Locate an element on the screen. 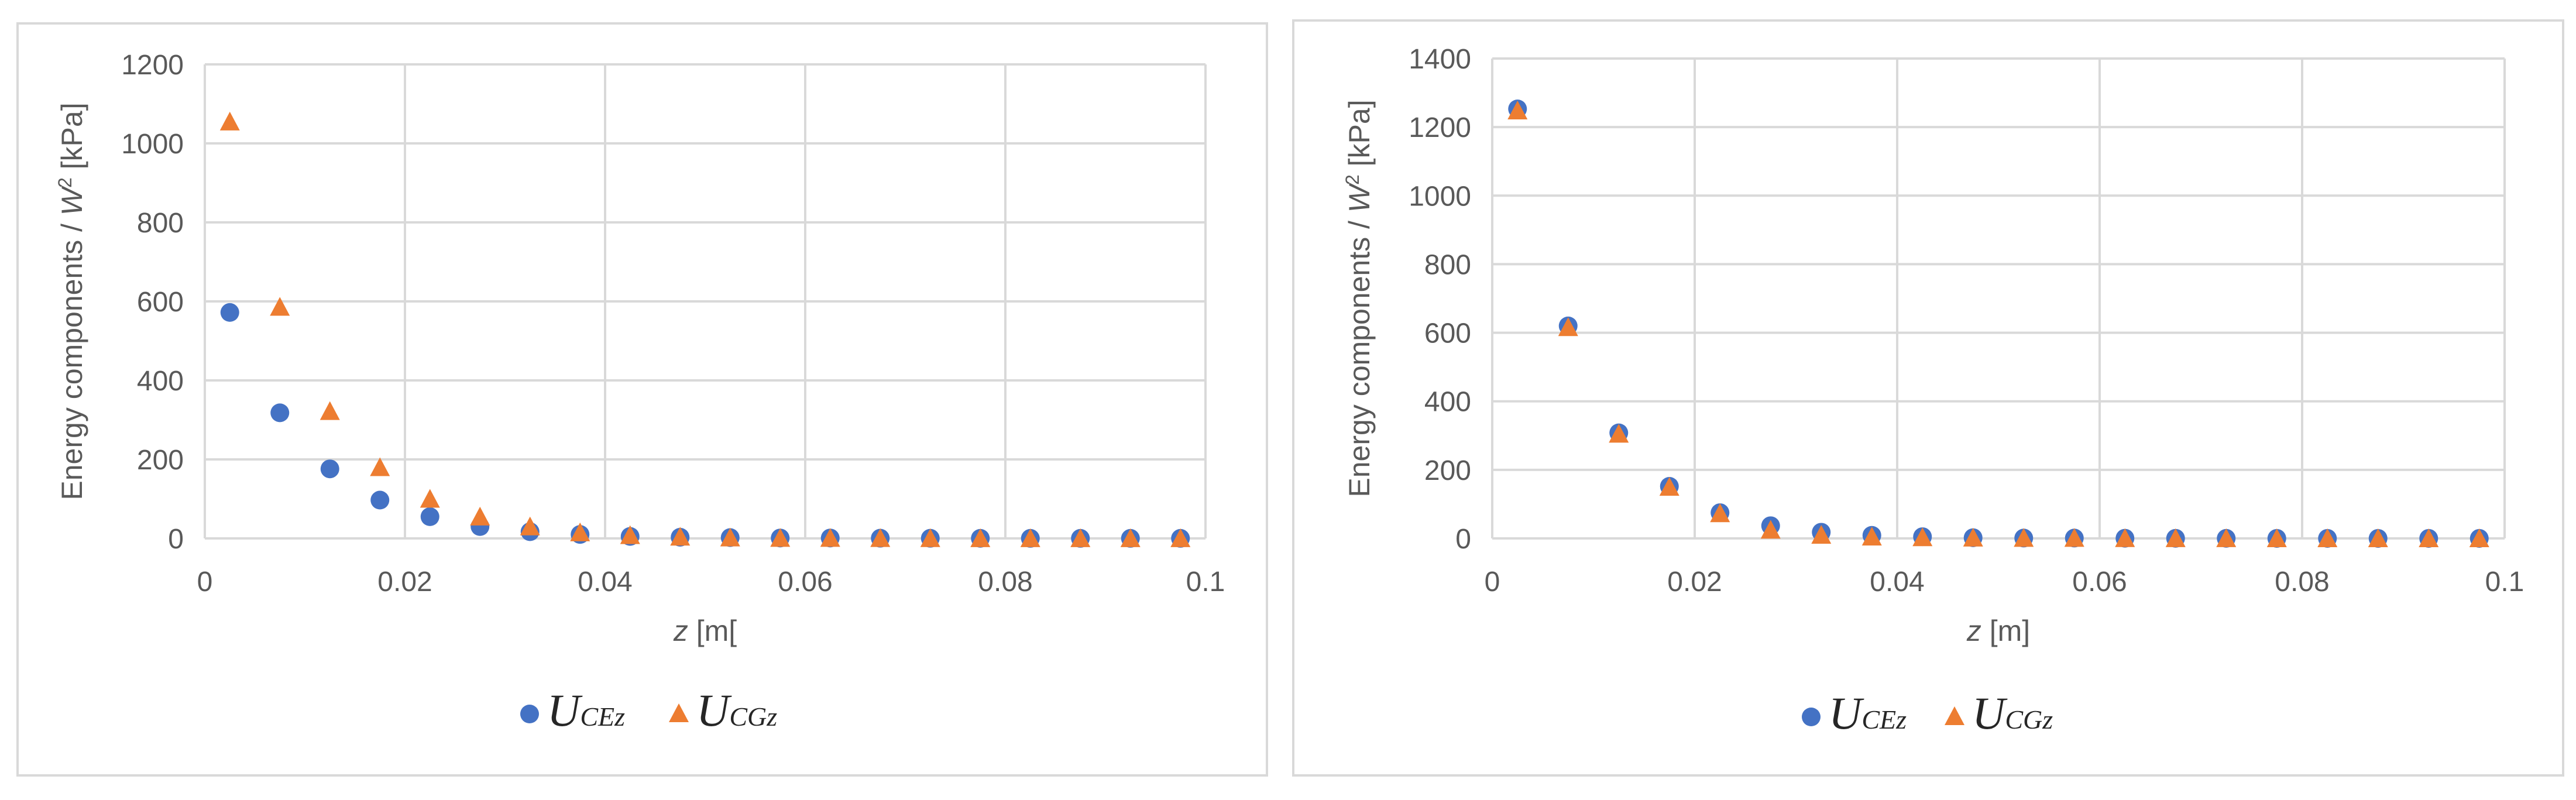 The width and height of the screenshot is (2576, 800). x-tick-label: 0.02 is located at coordinates (1695, 582).